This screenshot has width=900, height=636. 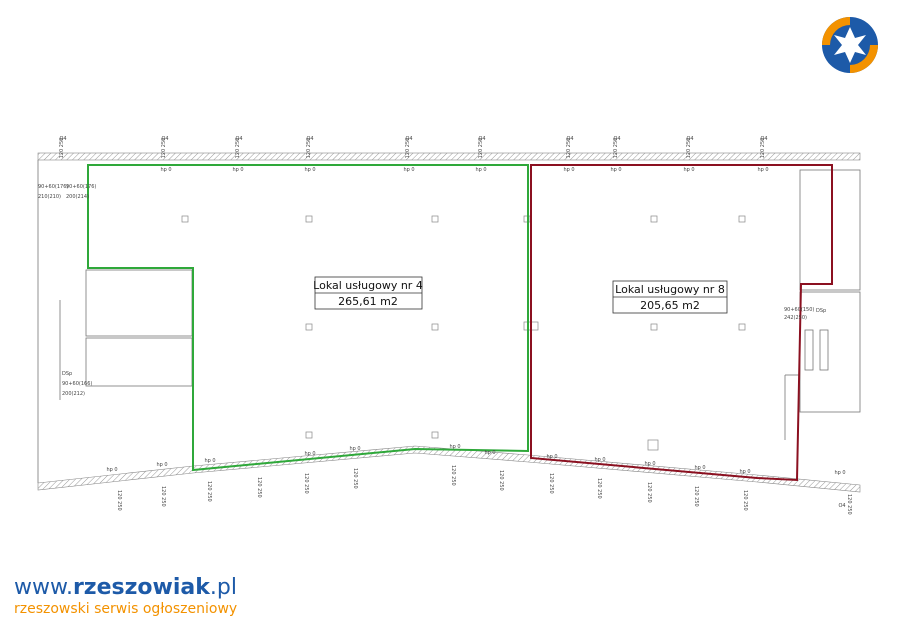 I want to click on logo-www: www., so click(x=43, y=587).